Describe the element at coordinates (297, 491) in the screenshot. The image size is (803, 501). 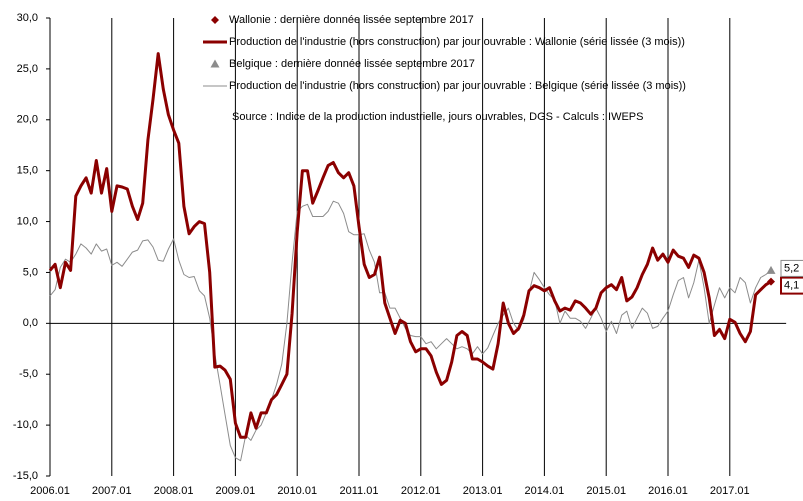
I see `x-tick-label: 2010.01` at that location.